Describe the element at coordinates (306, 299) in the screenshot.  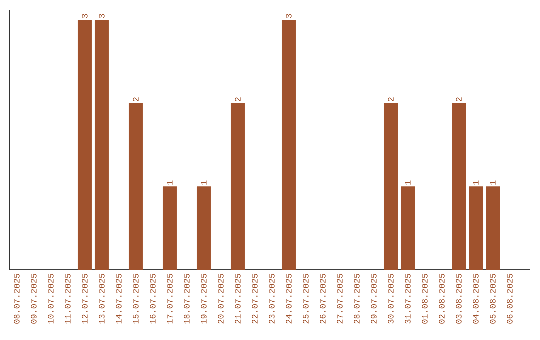
I see `x-tick-label: 25.07.2025` at that location.